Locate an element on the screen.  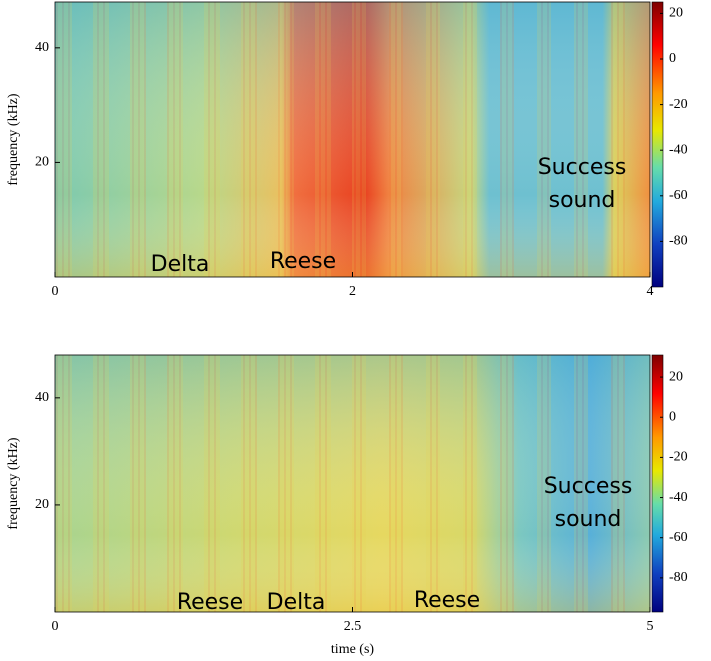
x-tick-label: 2.5 is located at coordinates (353, 626).